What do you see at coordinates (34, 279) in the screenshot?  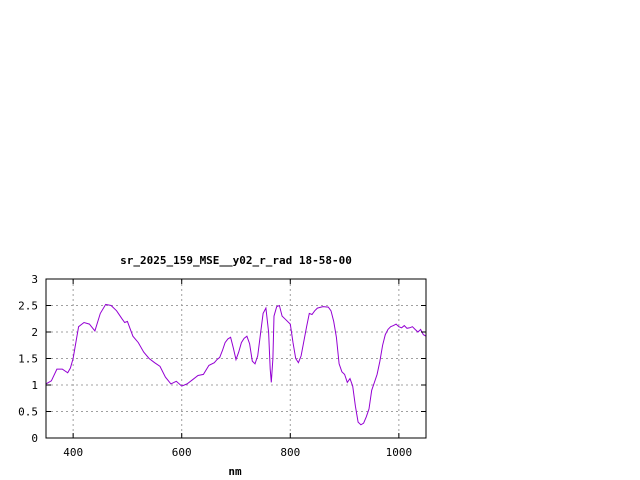 I see `y-tick-label: 3` at bounding box center [34, 279].